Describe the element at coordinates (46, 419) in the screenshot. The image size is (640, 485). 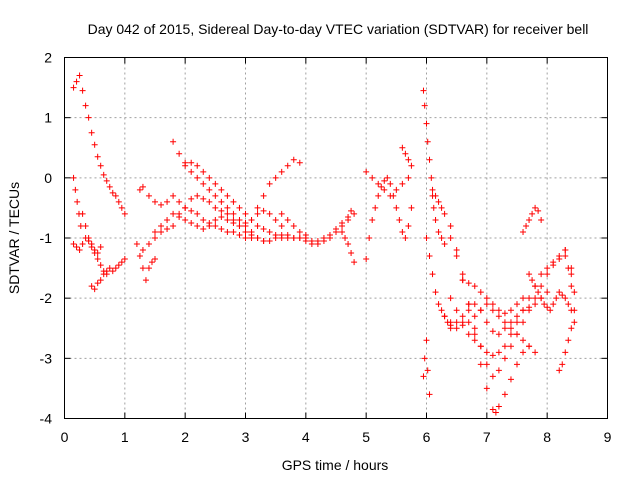
I see `y-tick-label: -4` at that location.